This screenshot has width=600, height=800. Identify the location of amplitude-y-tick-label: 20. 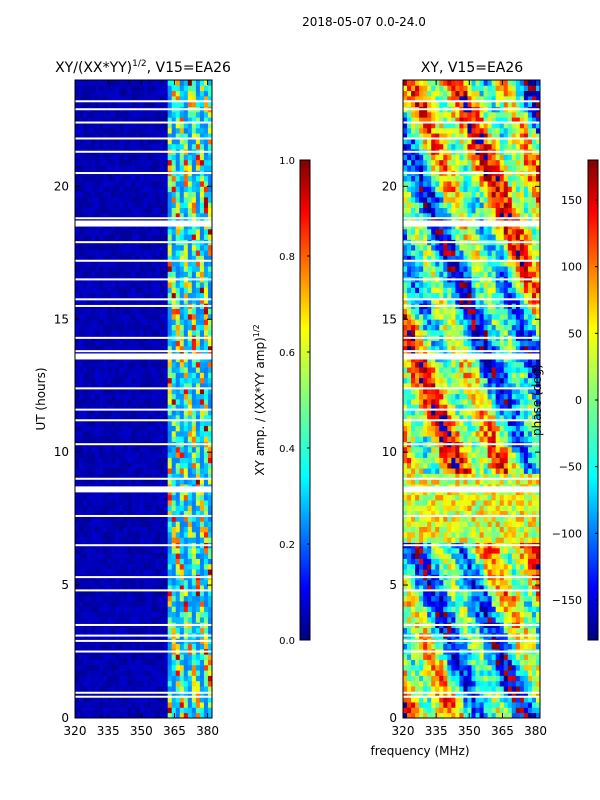
(61, 186).